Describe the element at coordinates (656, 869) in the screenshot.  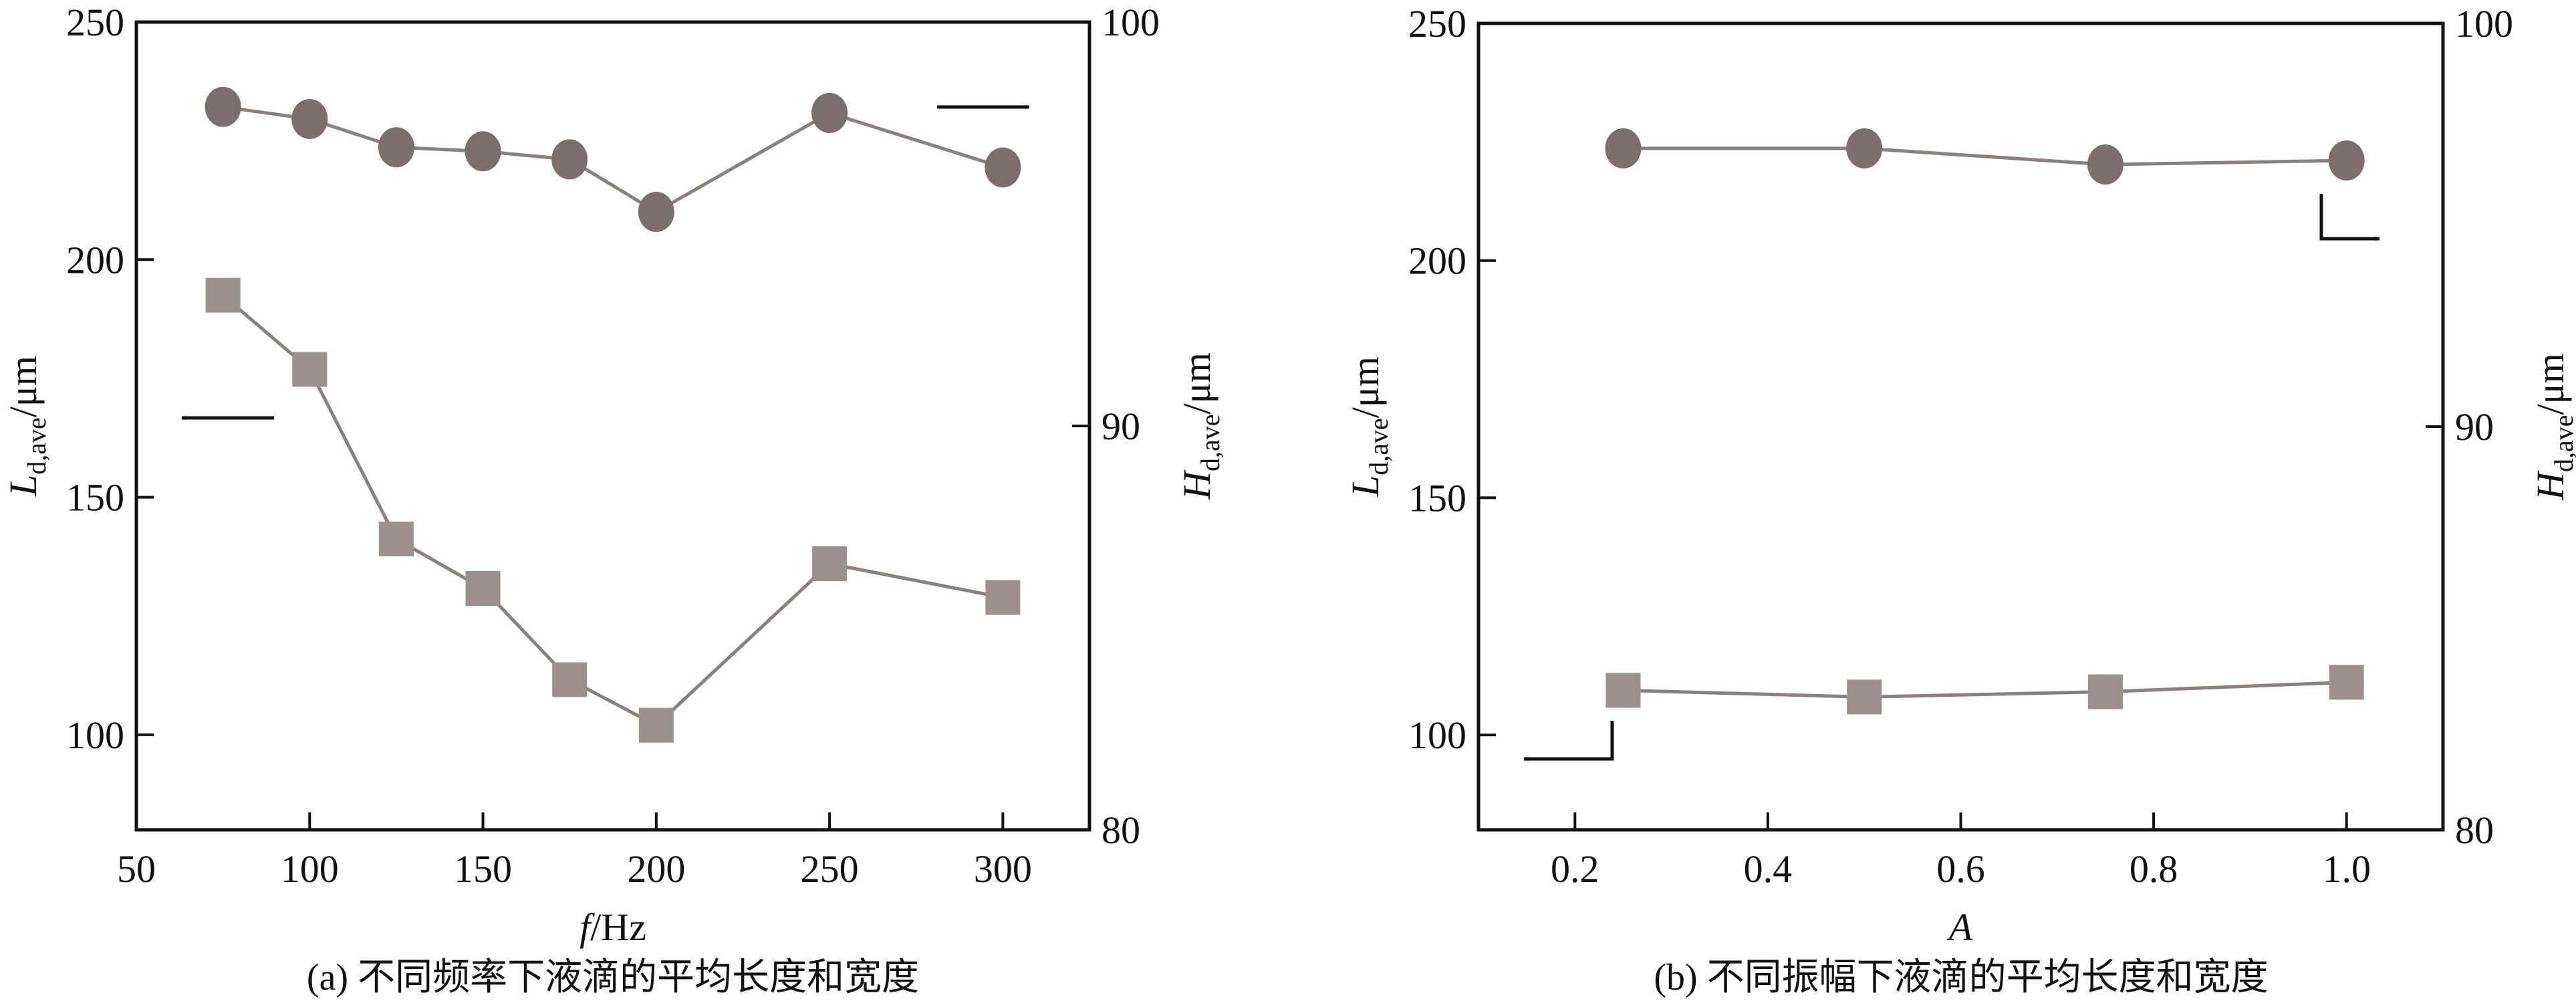
I see `x-tick-label: 200` at that location.